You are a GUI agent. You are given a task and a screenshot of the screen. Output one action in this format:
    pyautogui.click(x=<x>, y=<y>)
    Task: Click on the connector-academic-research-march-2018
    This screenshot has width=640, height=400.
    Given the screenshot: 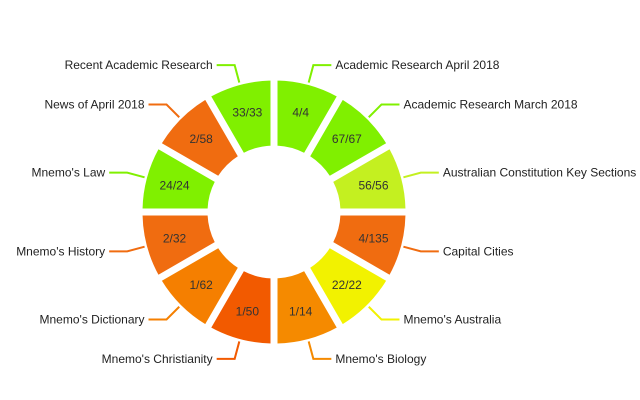 What is the action you would take?
    pyautogui.click(x=384, y=110)
    